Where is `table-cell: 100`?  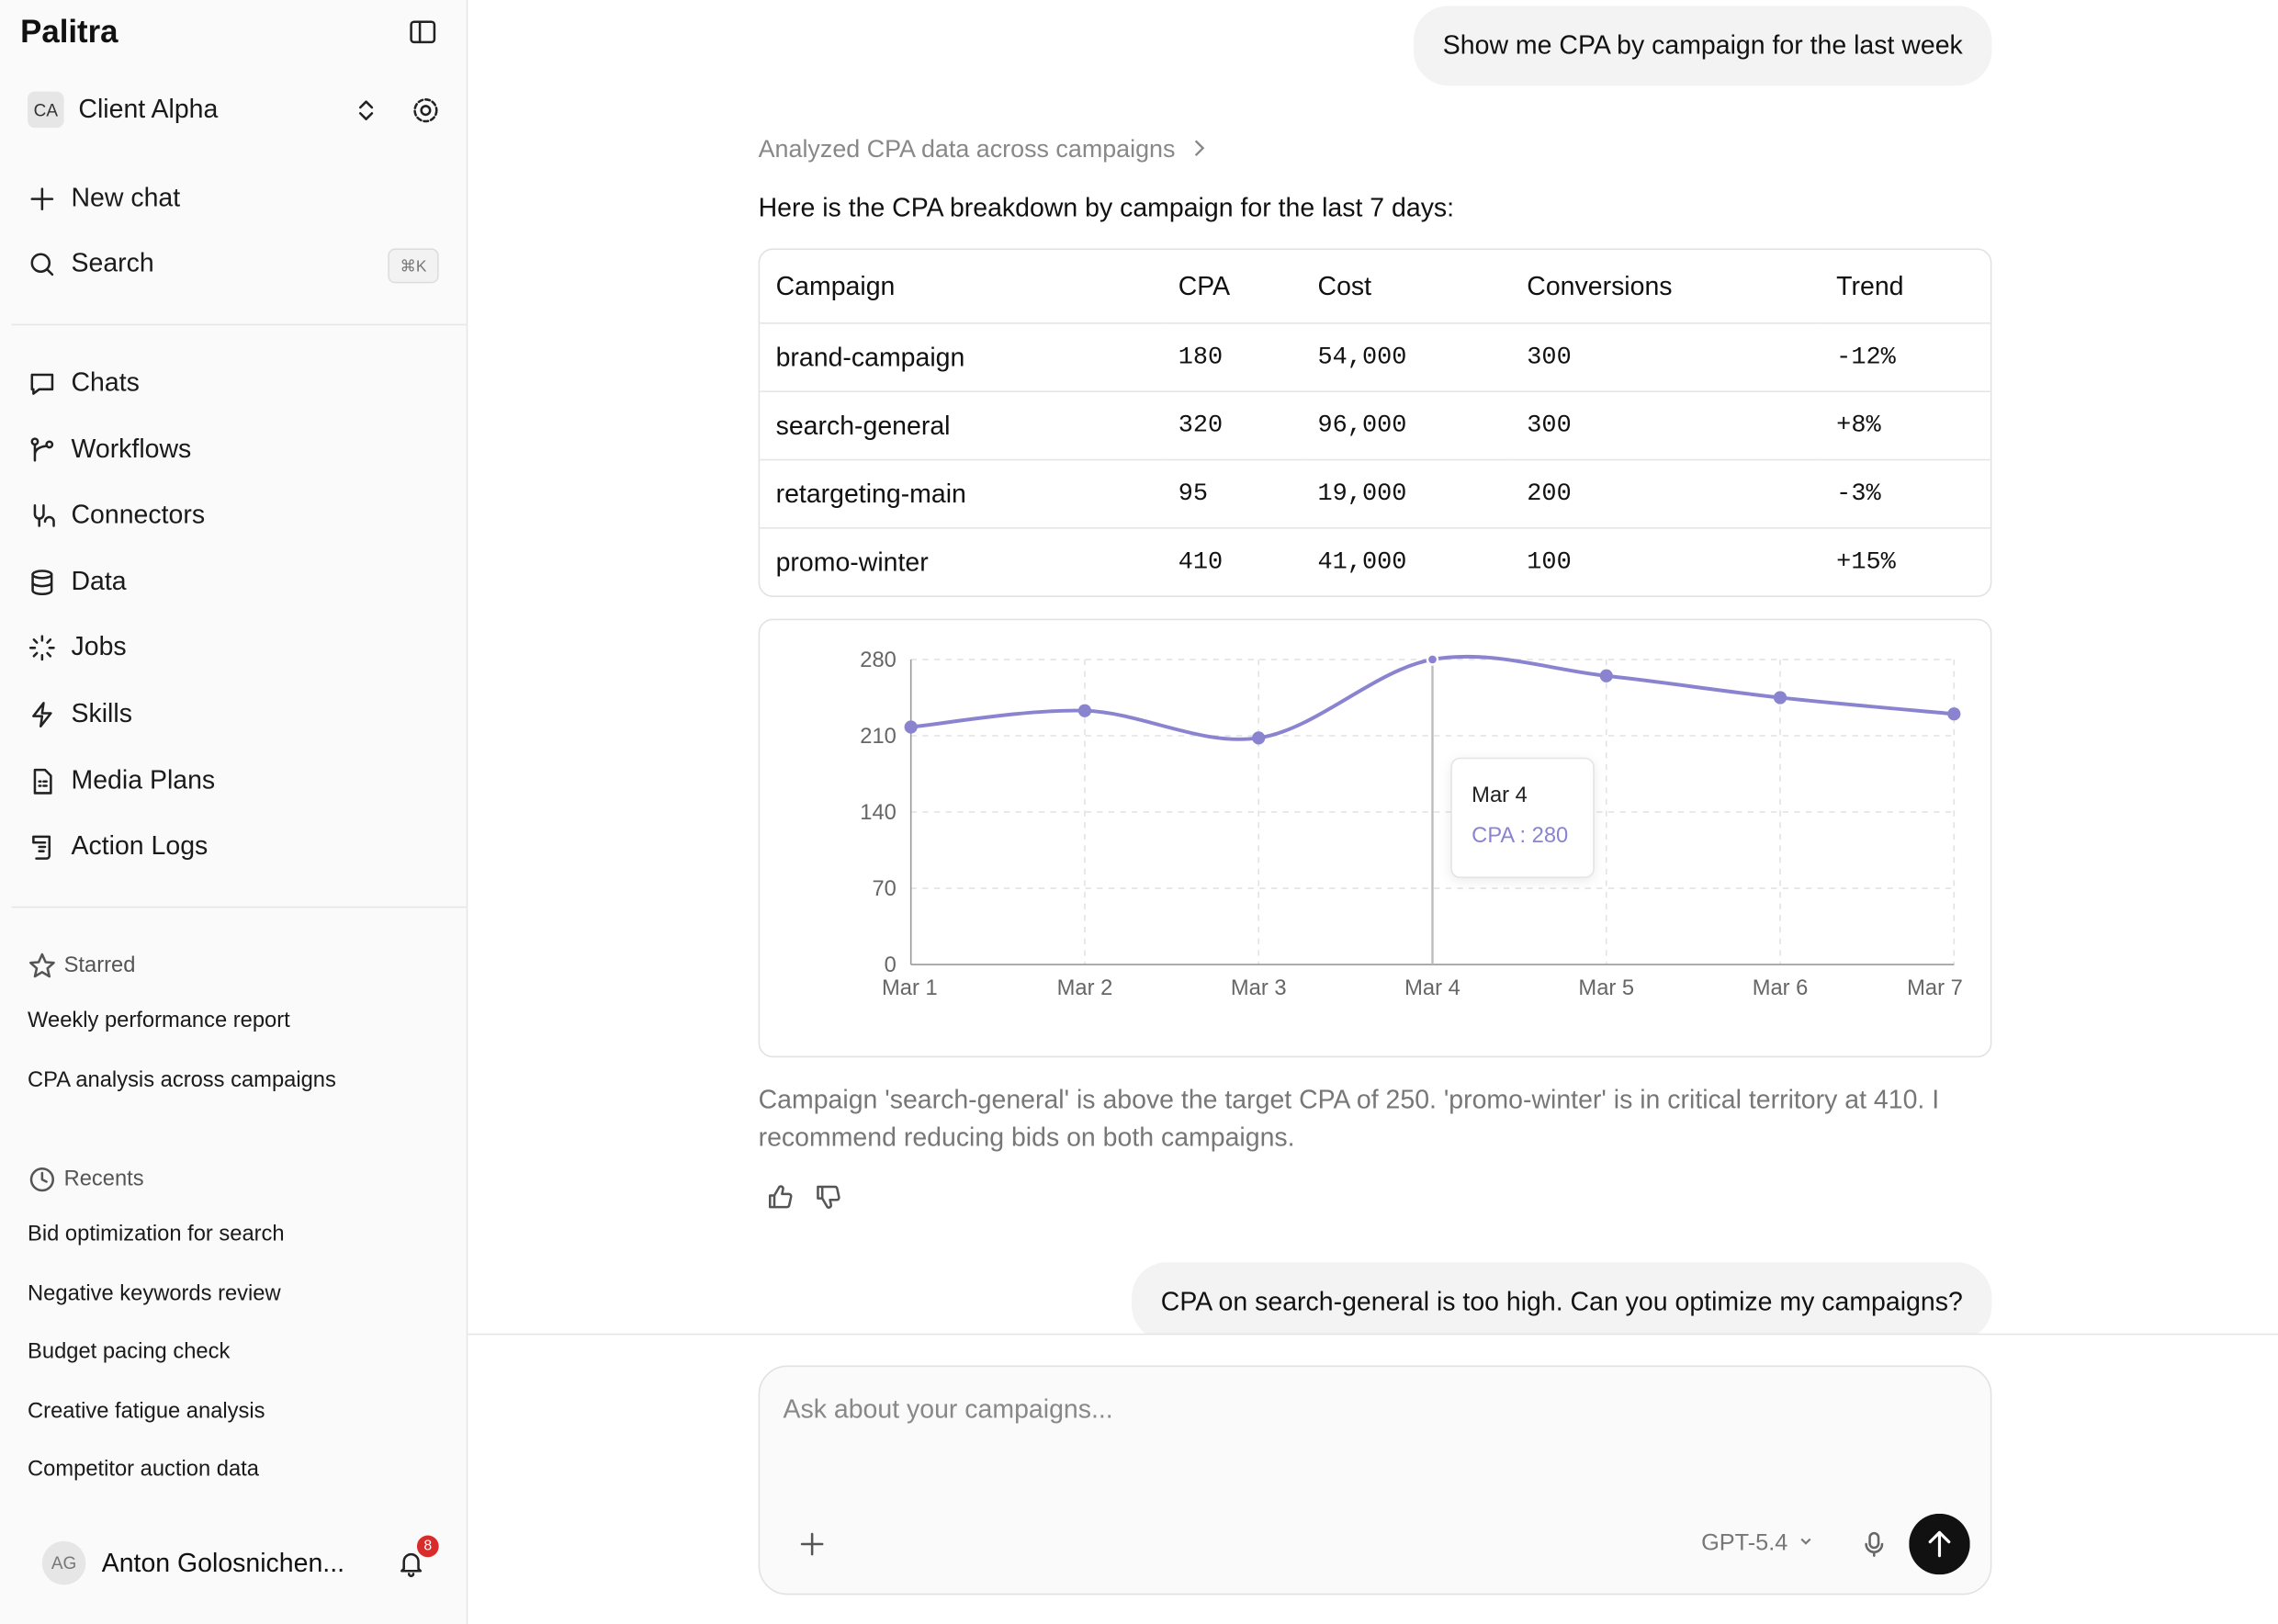 table-cell: 100 is located at coordinates (1666, 561).